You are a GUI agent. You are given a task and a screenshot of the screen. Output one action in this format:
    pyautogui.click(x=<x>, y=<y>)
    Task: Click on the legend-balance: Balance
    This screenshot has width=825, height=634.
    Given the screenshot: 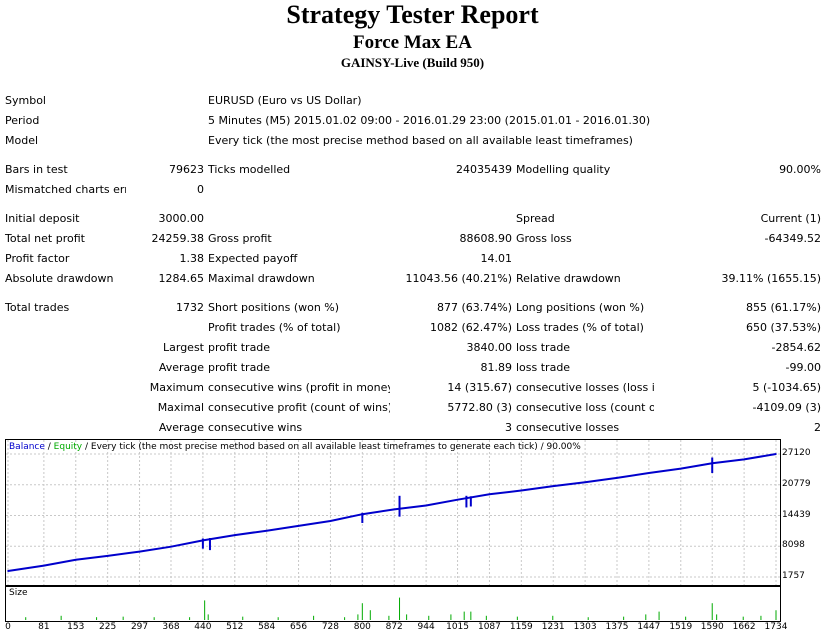 What is the action you would take?
    pyautogui.click(x=27, y=447)
    